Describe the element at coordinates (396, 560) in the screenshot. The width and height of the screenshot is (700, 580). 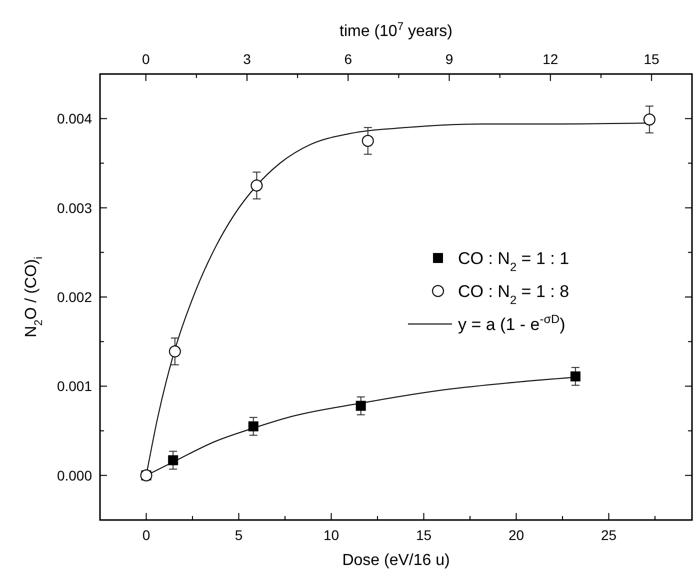
I see `x-axis-title: Dose (eV/16 u)` at that location.